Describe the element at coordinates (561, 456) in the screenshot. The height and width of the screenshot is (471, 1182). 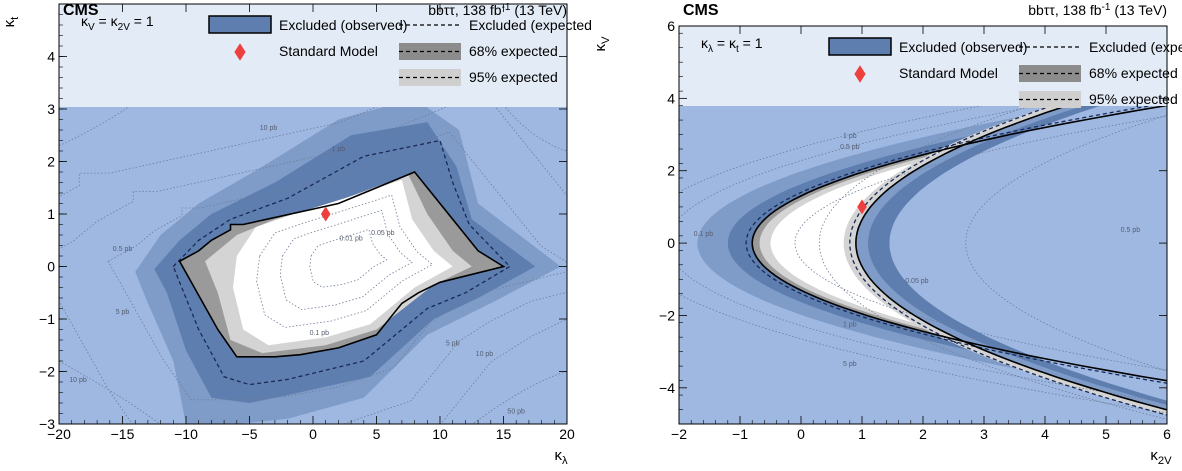
I see `x-axis-label: κλ` at that location.